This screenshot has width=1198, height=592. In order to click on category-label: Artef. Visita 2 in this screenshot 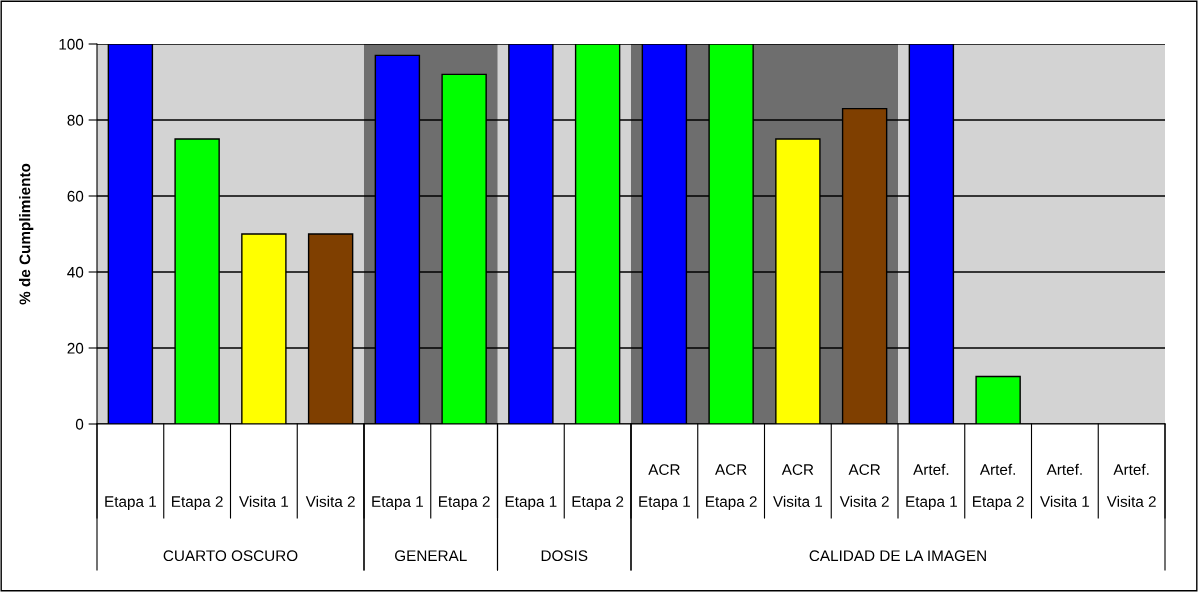, I will do `click(1131, 485)`.